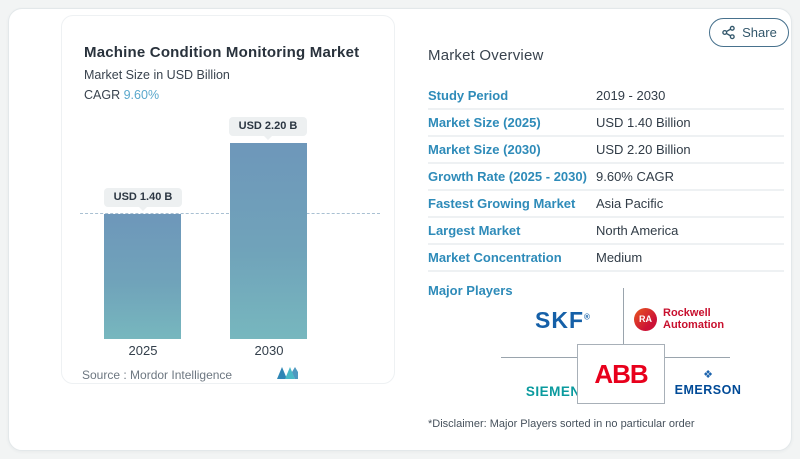 Image resolution: width=800 pixels, height=459 pixels. I want to click on rockwell-logo-text: Rockwell Automation, so click(693, 319).